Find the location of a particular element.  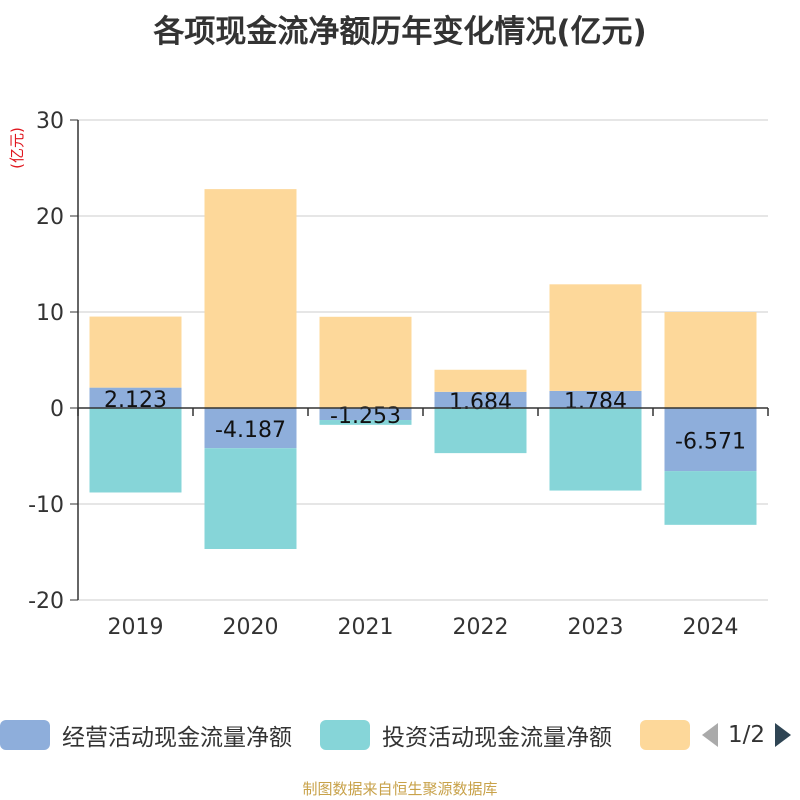

y-tick-label: 10 is located at coordinates (50, 313).